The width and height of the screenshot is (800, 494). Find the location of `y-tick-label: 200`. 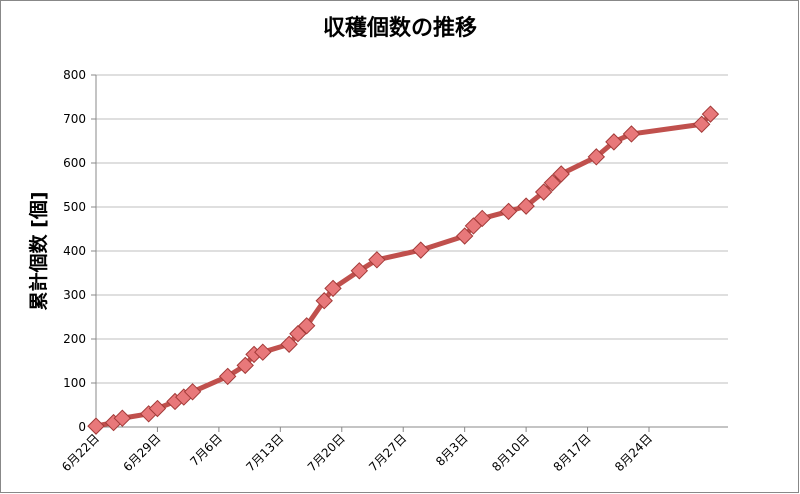

y-tick-label: 200 is located at coordinates (74, 339).